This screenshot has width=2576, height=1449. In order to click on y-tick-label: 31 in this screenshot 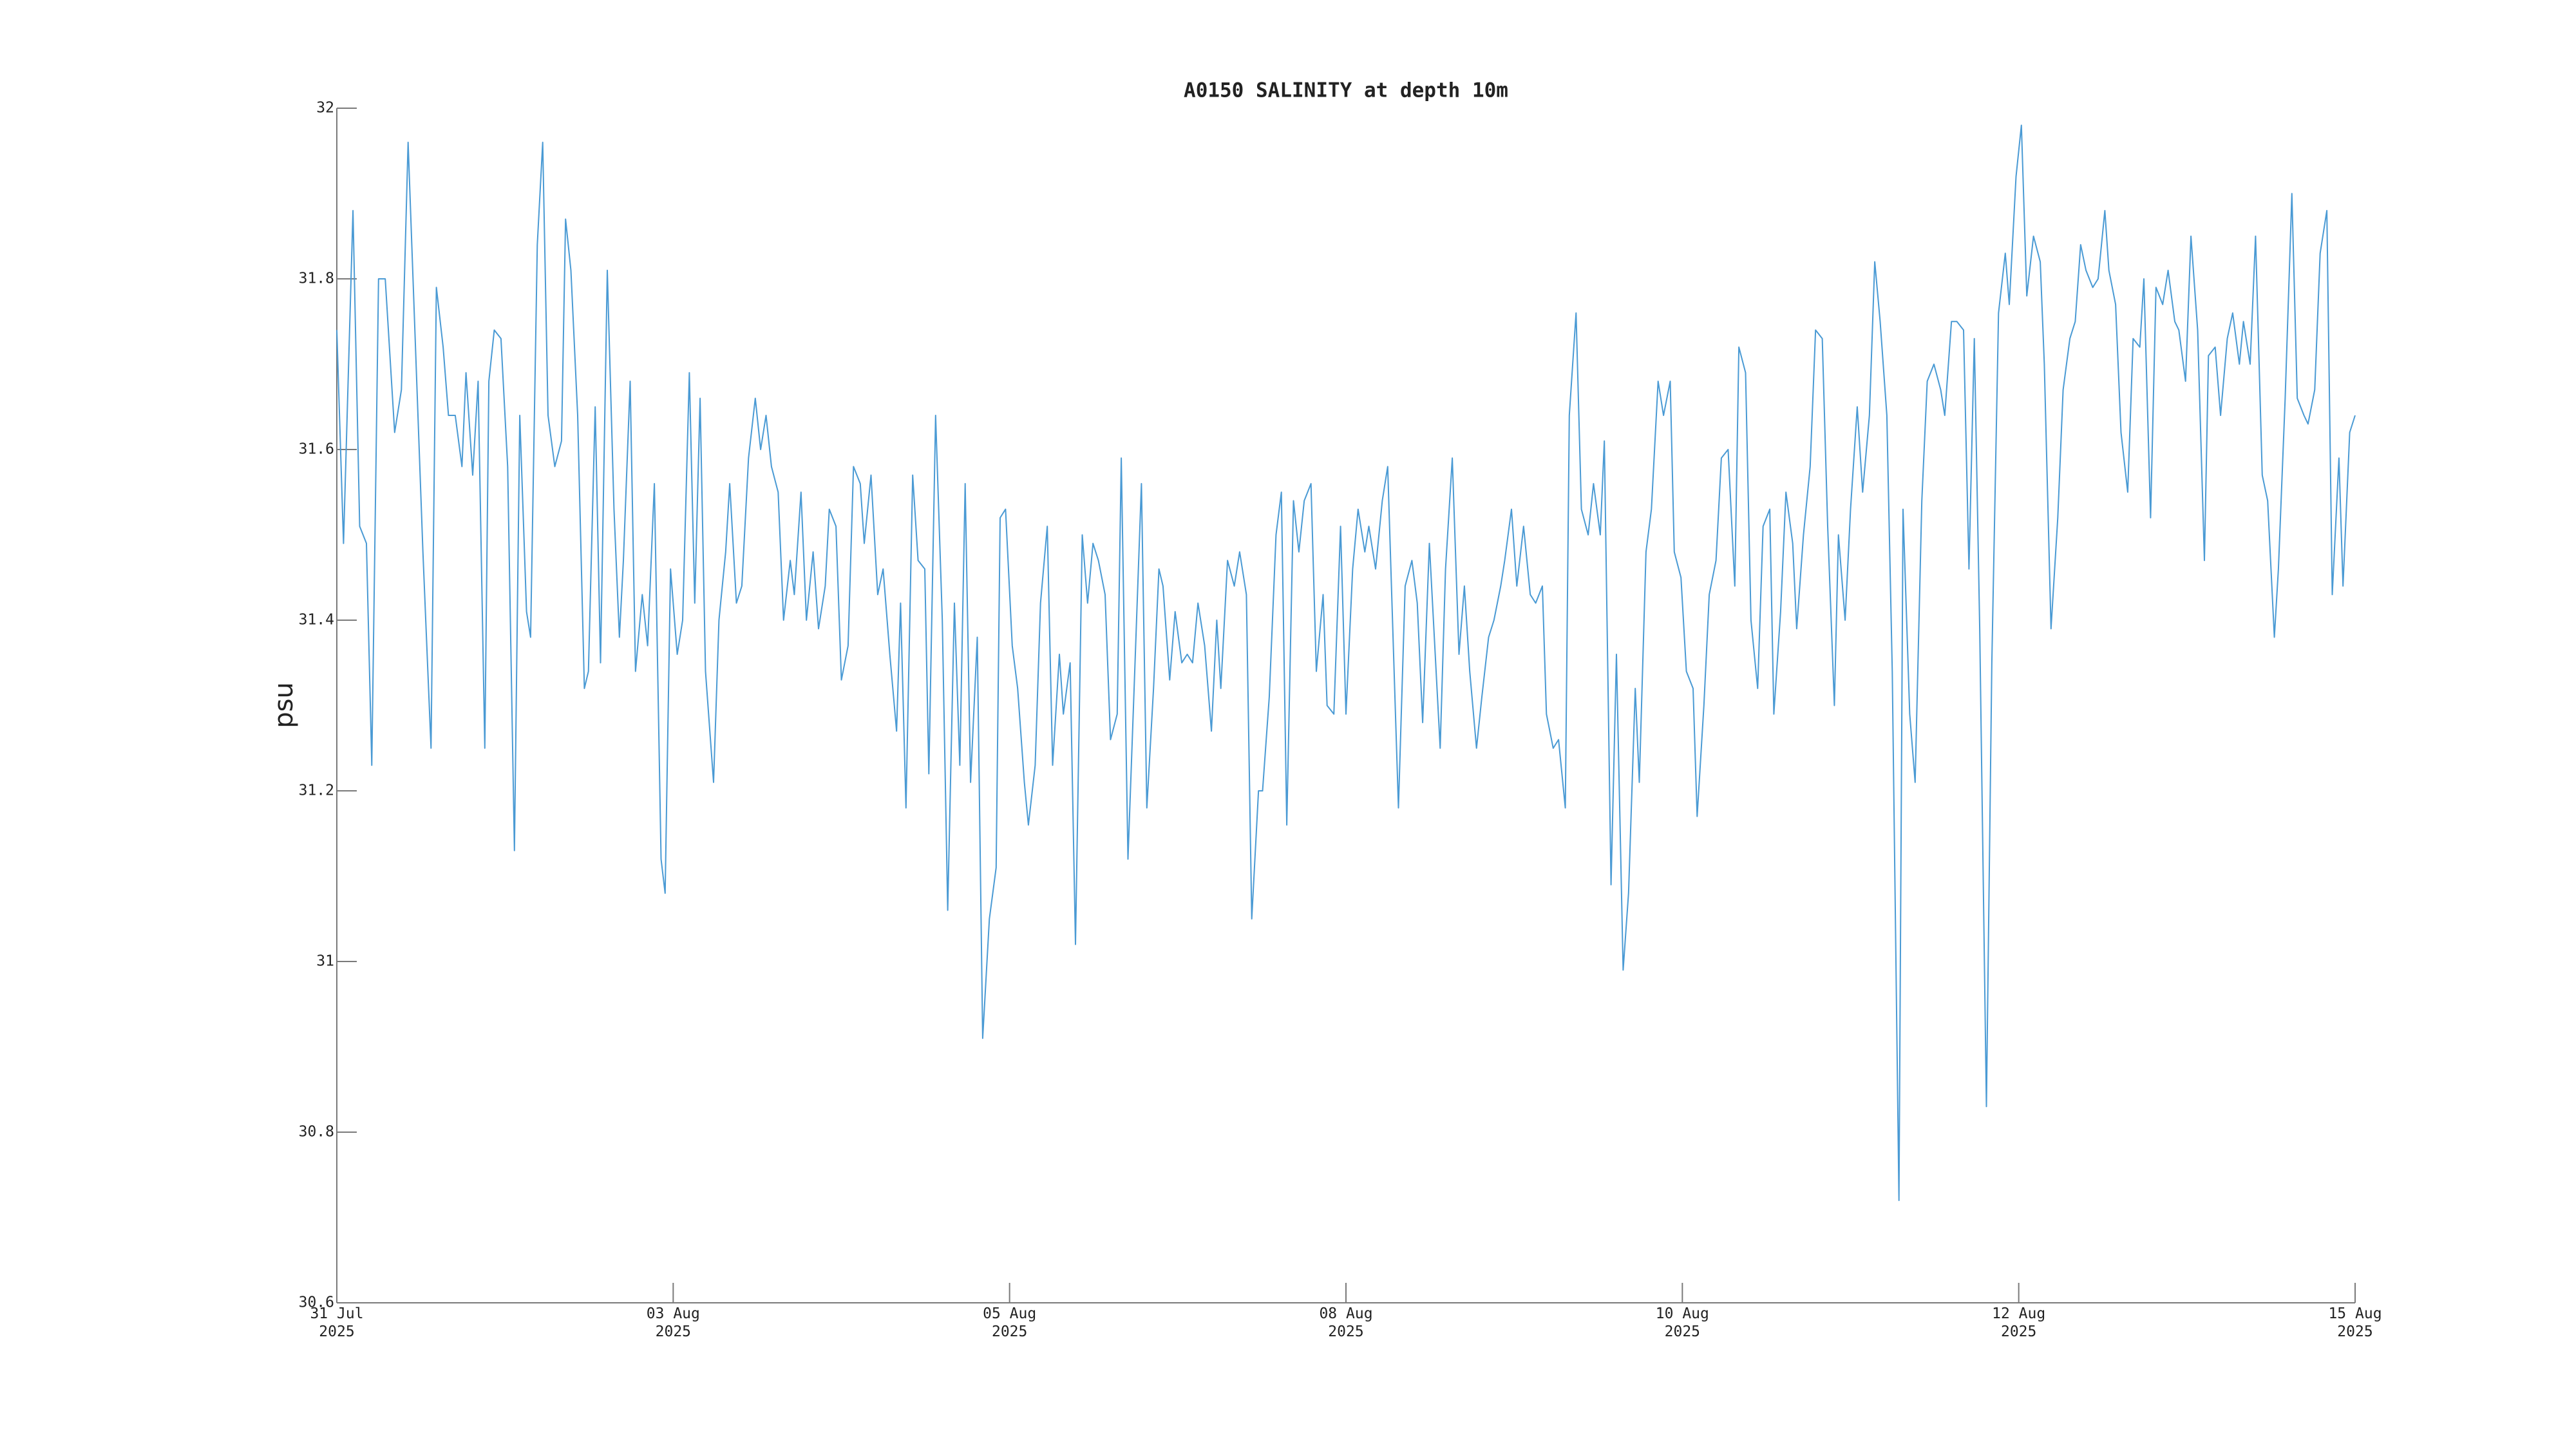, I will do `click(325, 962)`.